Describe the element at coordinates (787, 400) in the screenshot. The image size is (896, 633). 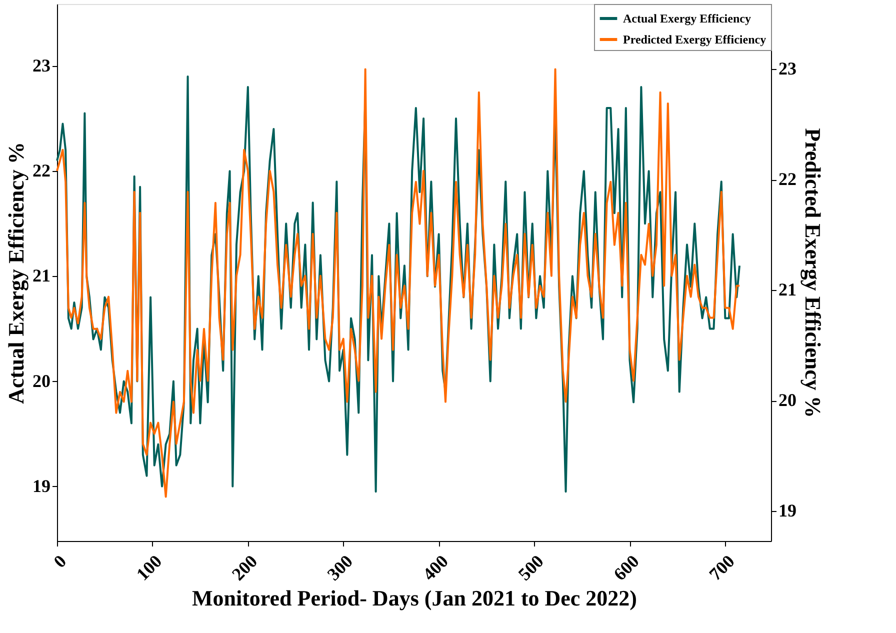
I see `y2-tick-label: 20` at that location.